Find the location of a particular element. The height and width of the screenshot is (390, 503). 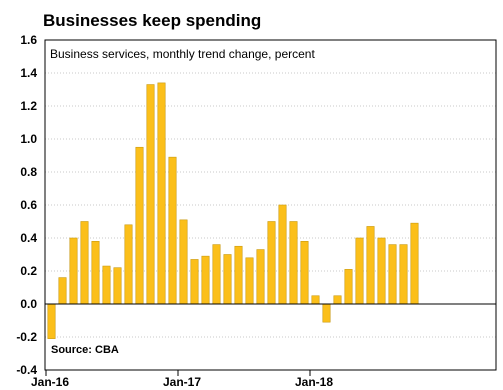

y-tick-label: 0.0 is located at coordinates (28, 304).